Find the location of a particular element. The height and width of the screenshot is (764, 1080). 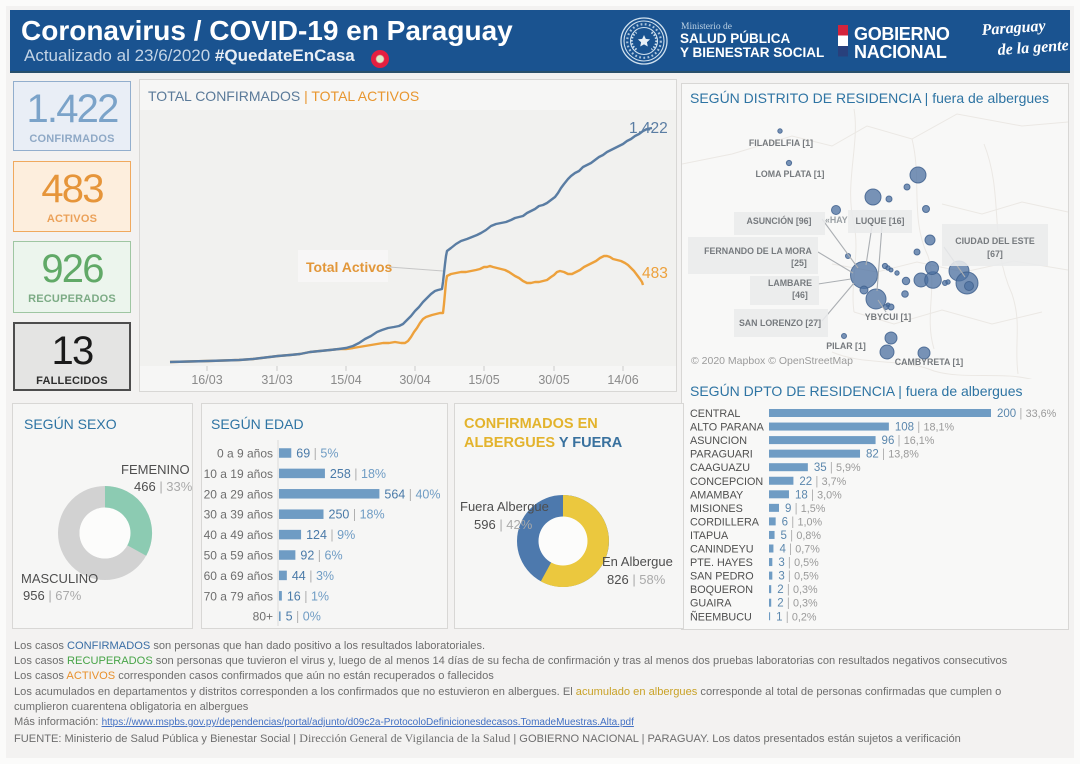

svg-text: 15/04 is located at coordinates (345, 380).